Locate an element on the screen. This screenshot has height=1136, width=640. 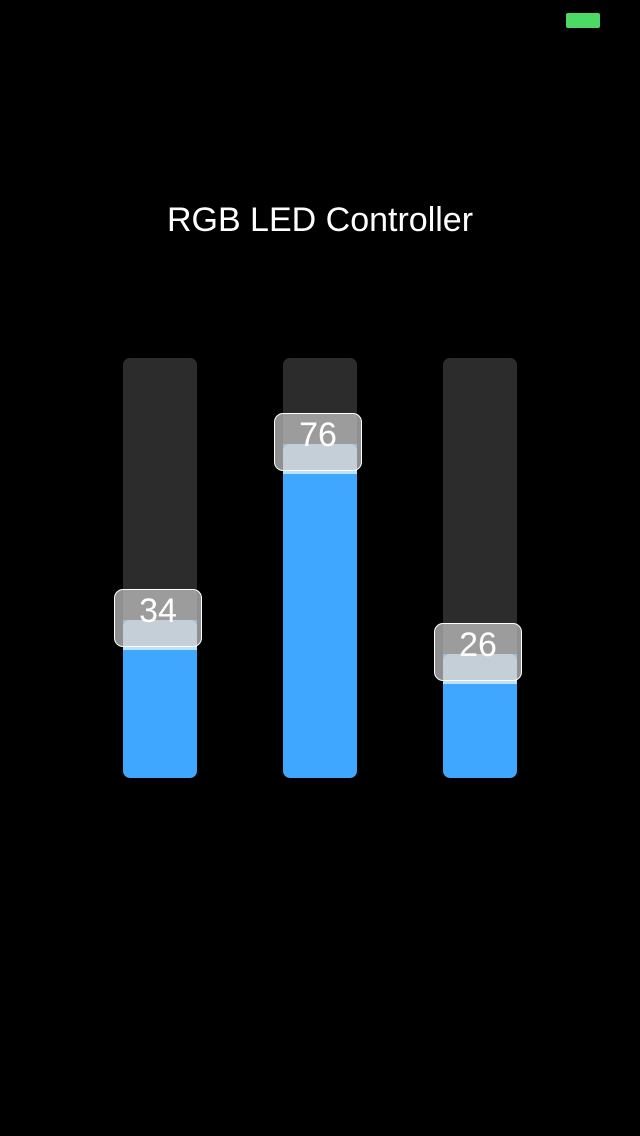
slider-thumb: 76 is located at coordinates (318, 442).